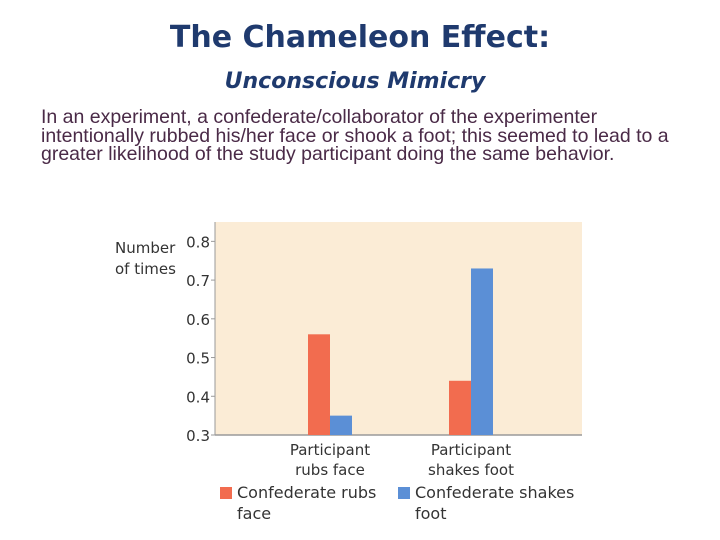  Describe the element at coordinates (198, 320) in the screenshot. I see `y-tick-label: 0.6` at that location.